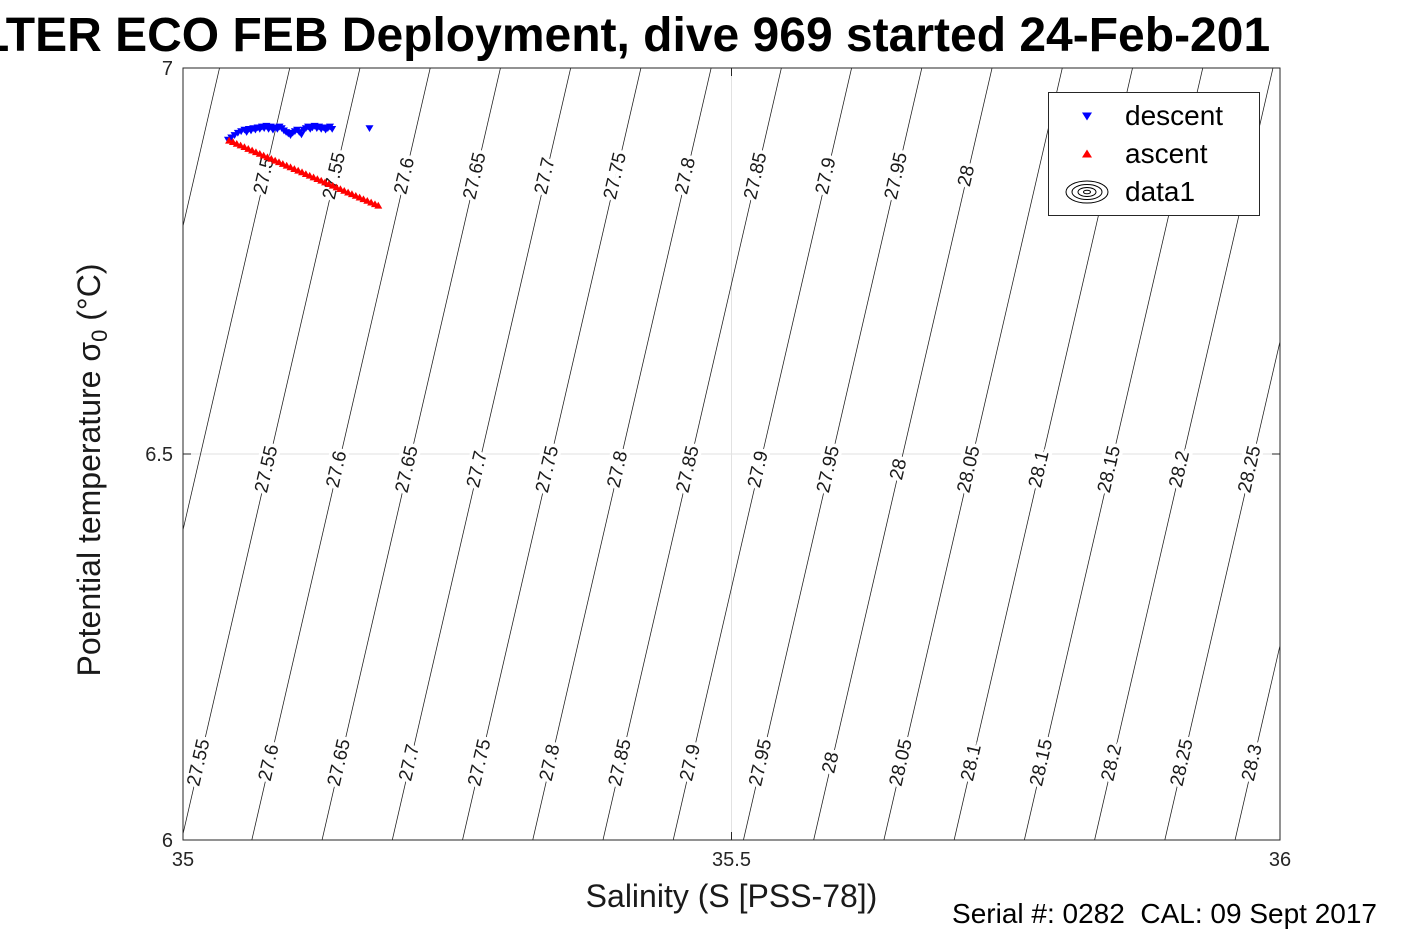 This screenshot has width=1417, height=945. I want to click on y-axis-label-subscript: 0, so click(100, 335).